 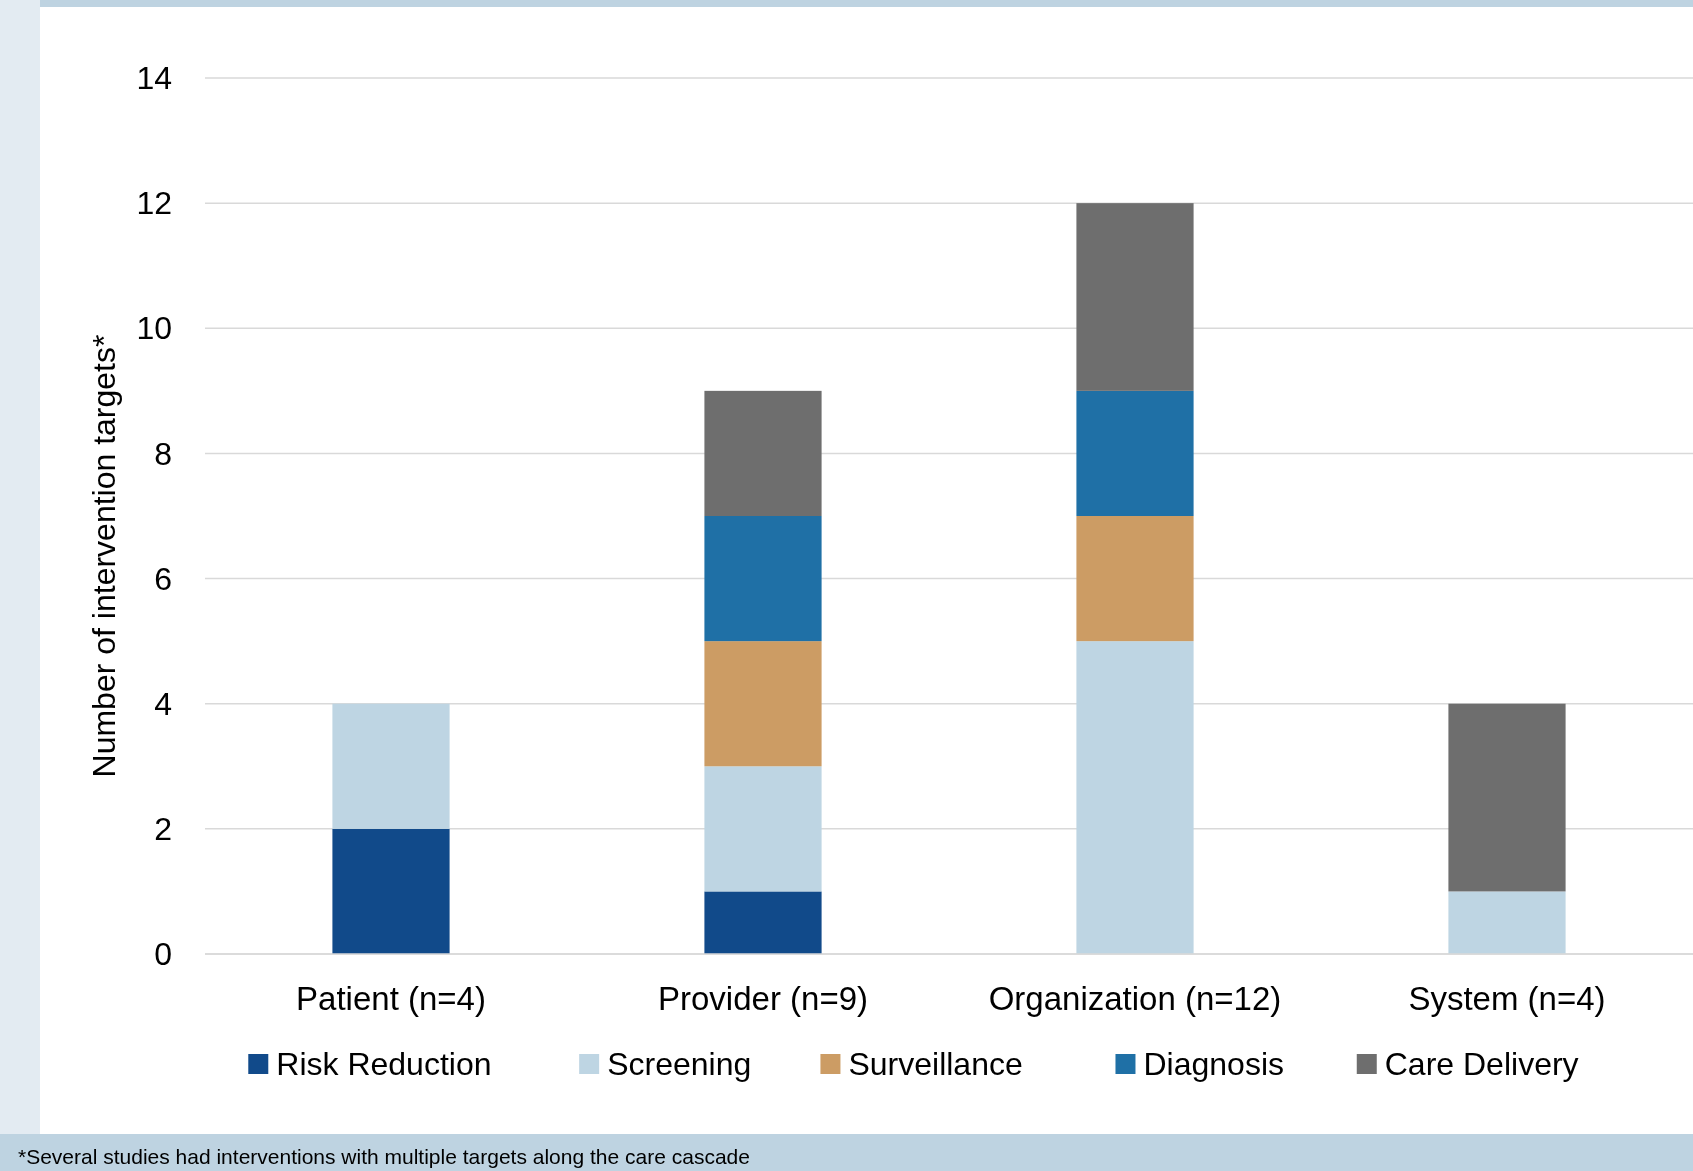 What do you see at coordinates (104, 556) in the screenshot?
I see `y-axis-title: Number of intervention targets*` at bounding box center [104, 556].